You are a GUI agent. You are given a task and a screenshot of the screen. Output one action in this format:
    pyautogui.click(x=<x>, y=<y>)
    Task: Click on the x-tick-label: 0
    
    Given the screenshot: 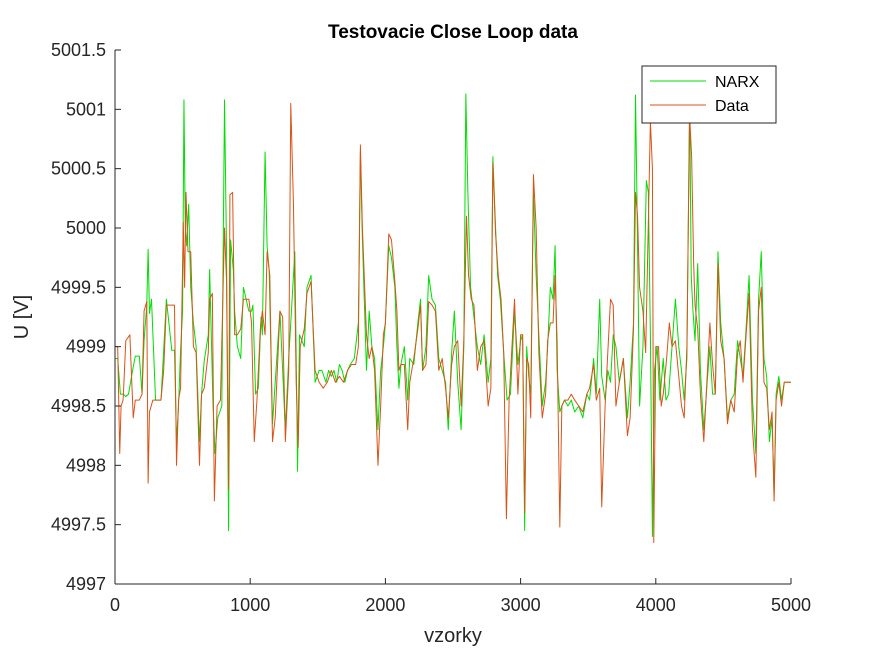 What is the action you would take?
    pyautogui.click(x=115, y=605)
    